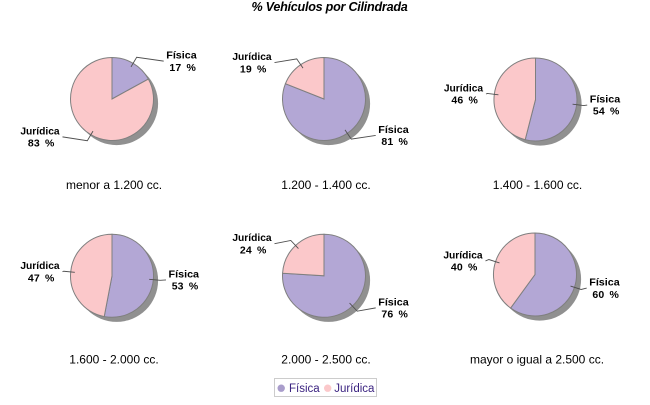 Image resolution: width=650 pixels, height=405 pixels. What do you see at coordinates (394, 142) in the screenshot?
I see `svg-text: 81 %` at bounding box center [394, 142].